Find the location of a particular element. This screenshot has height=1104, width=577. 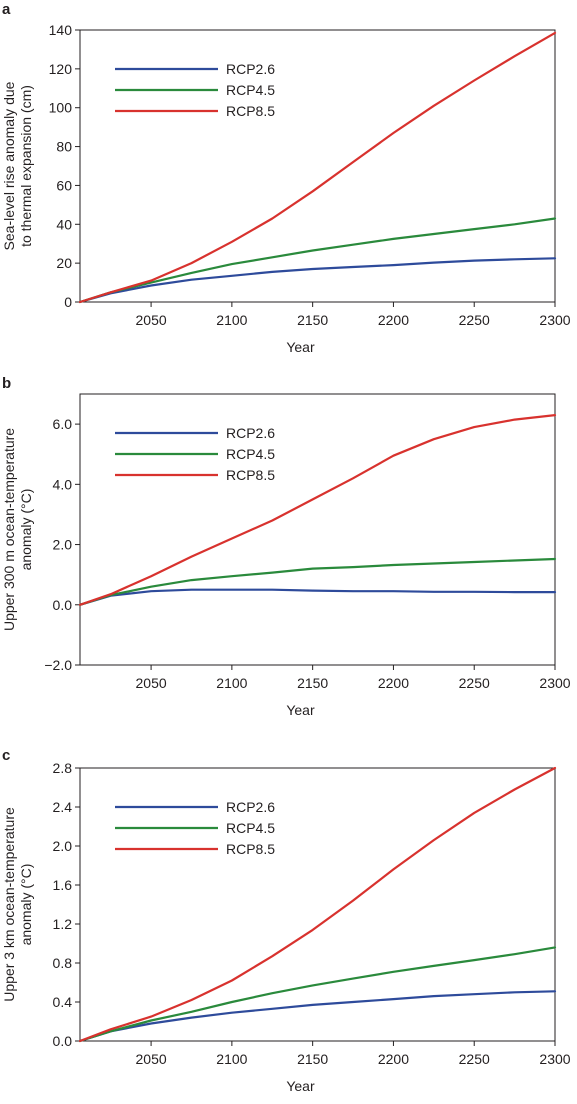

y-tick-label: 0 is located at coordinates (68, 302).